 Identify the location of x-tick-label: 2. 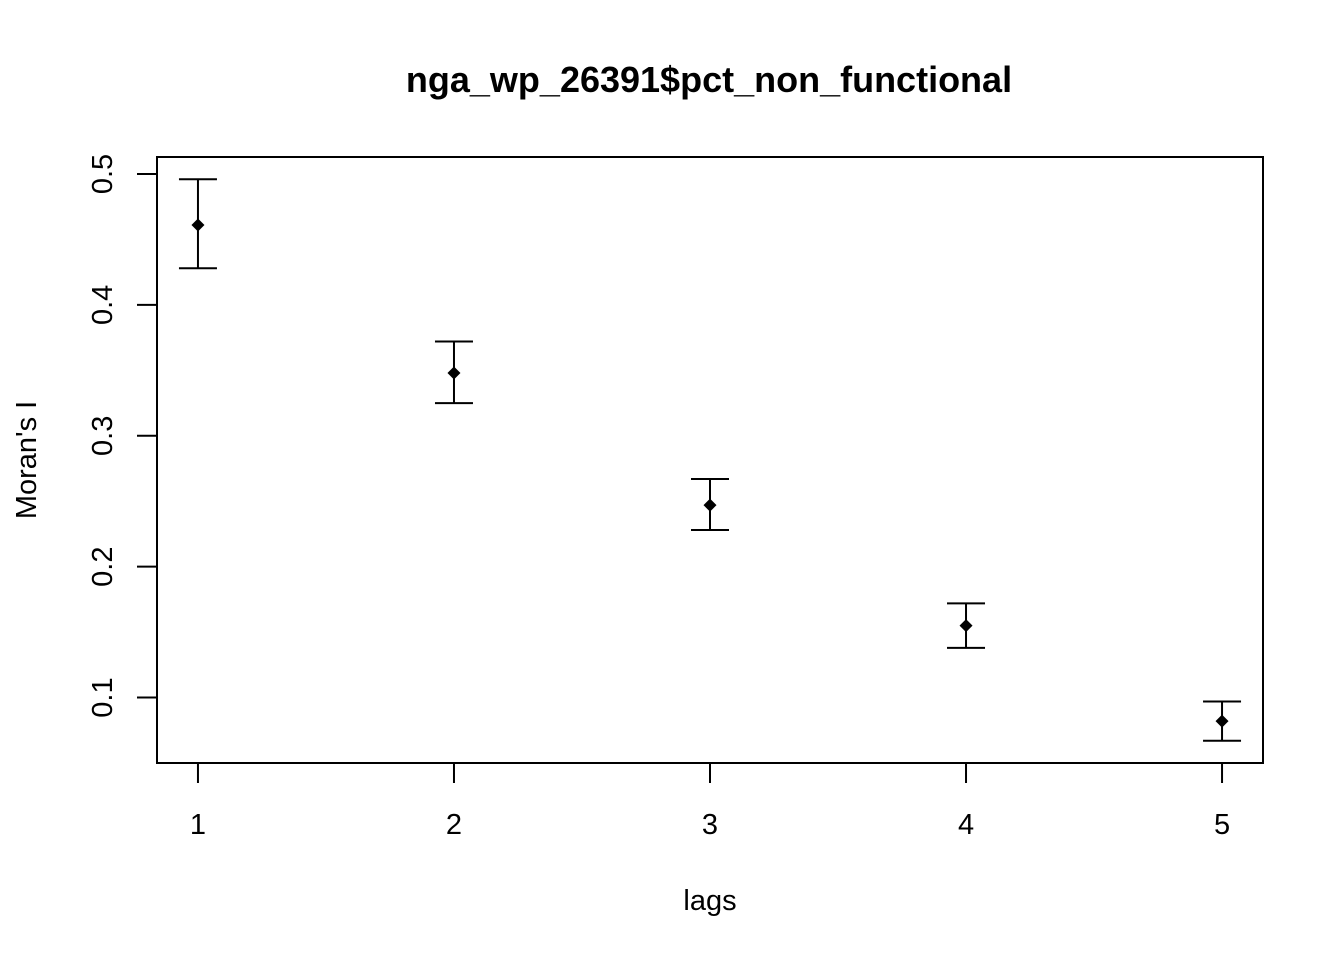
(454, 825).